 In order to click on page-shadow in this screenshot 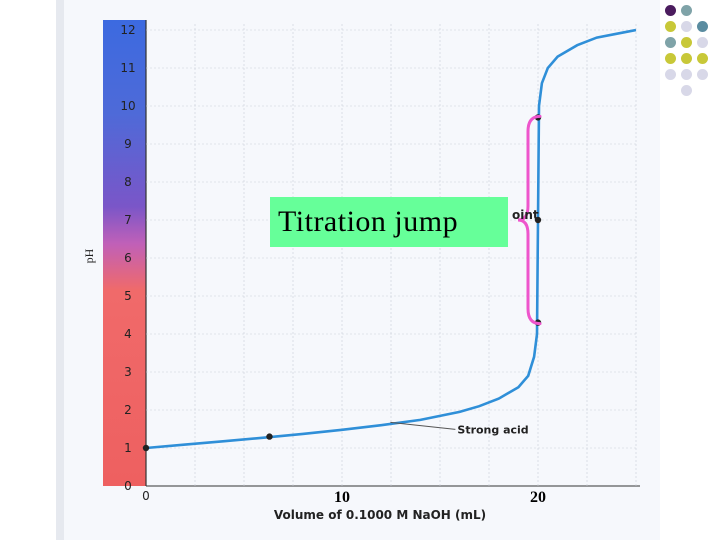, I will do `click(60, 270)`.